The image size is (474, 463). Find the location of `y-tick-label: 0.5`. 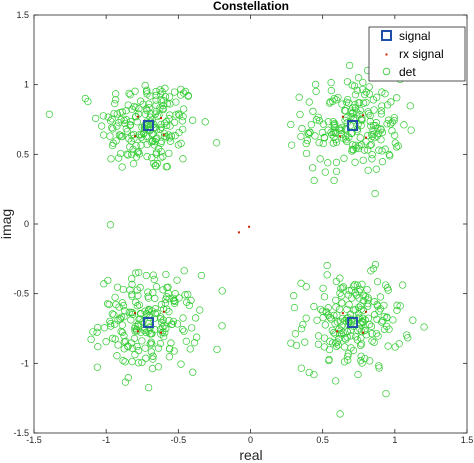

y-tick-label: 0.5 is located at coordinates (22, 154).